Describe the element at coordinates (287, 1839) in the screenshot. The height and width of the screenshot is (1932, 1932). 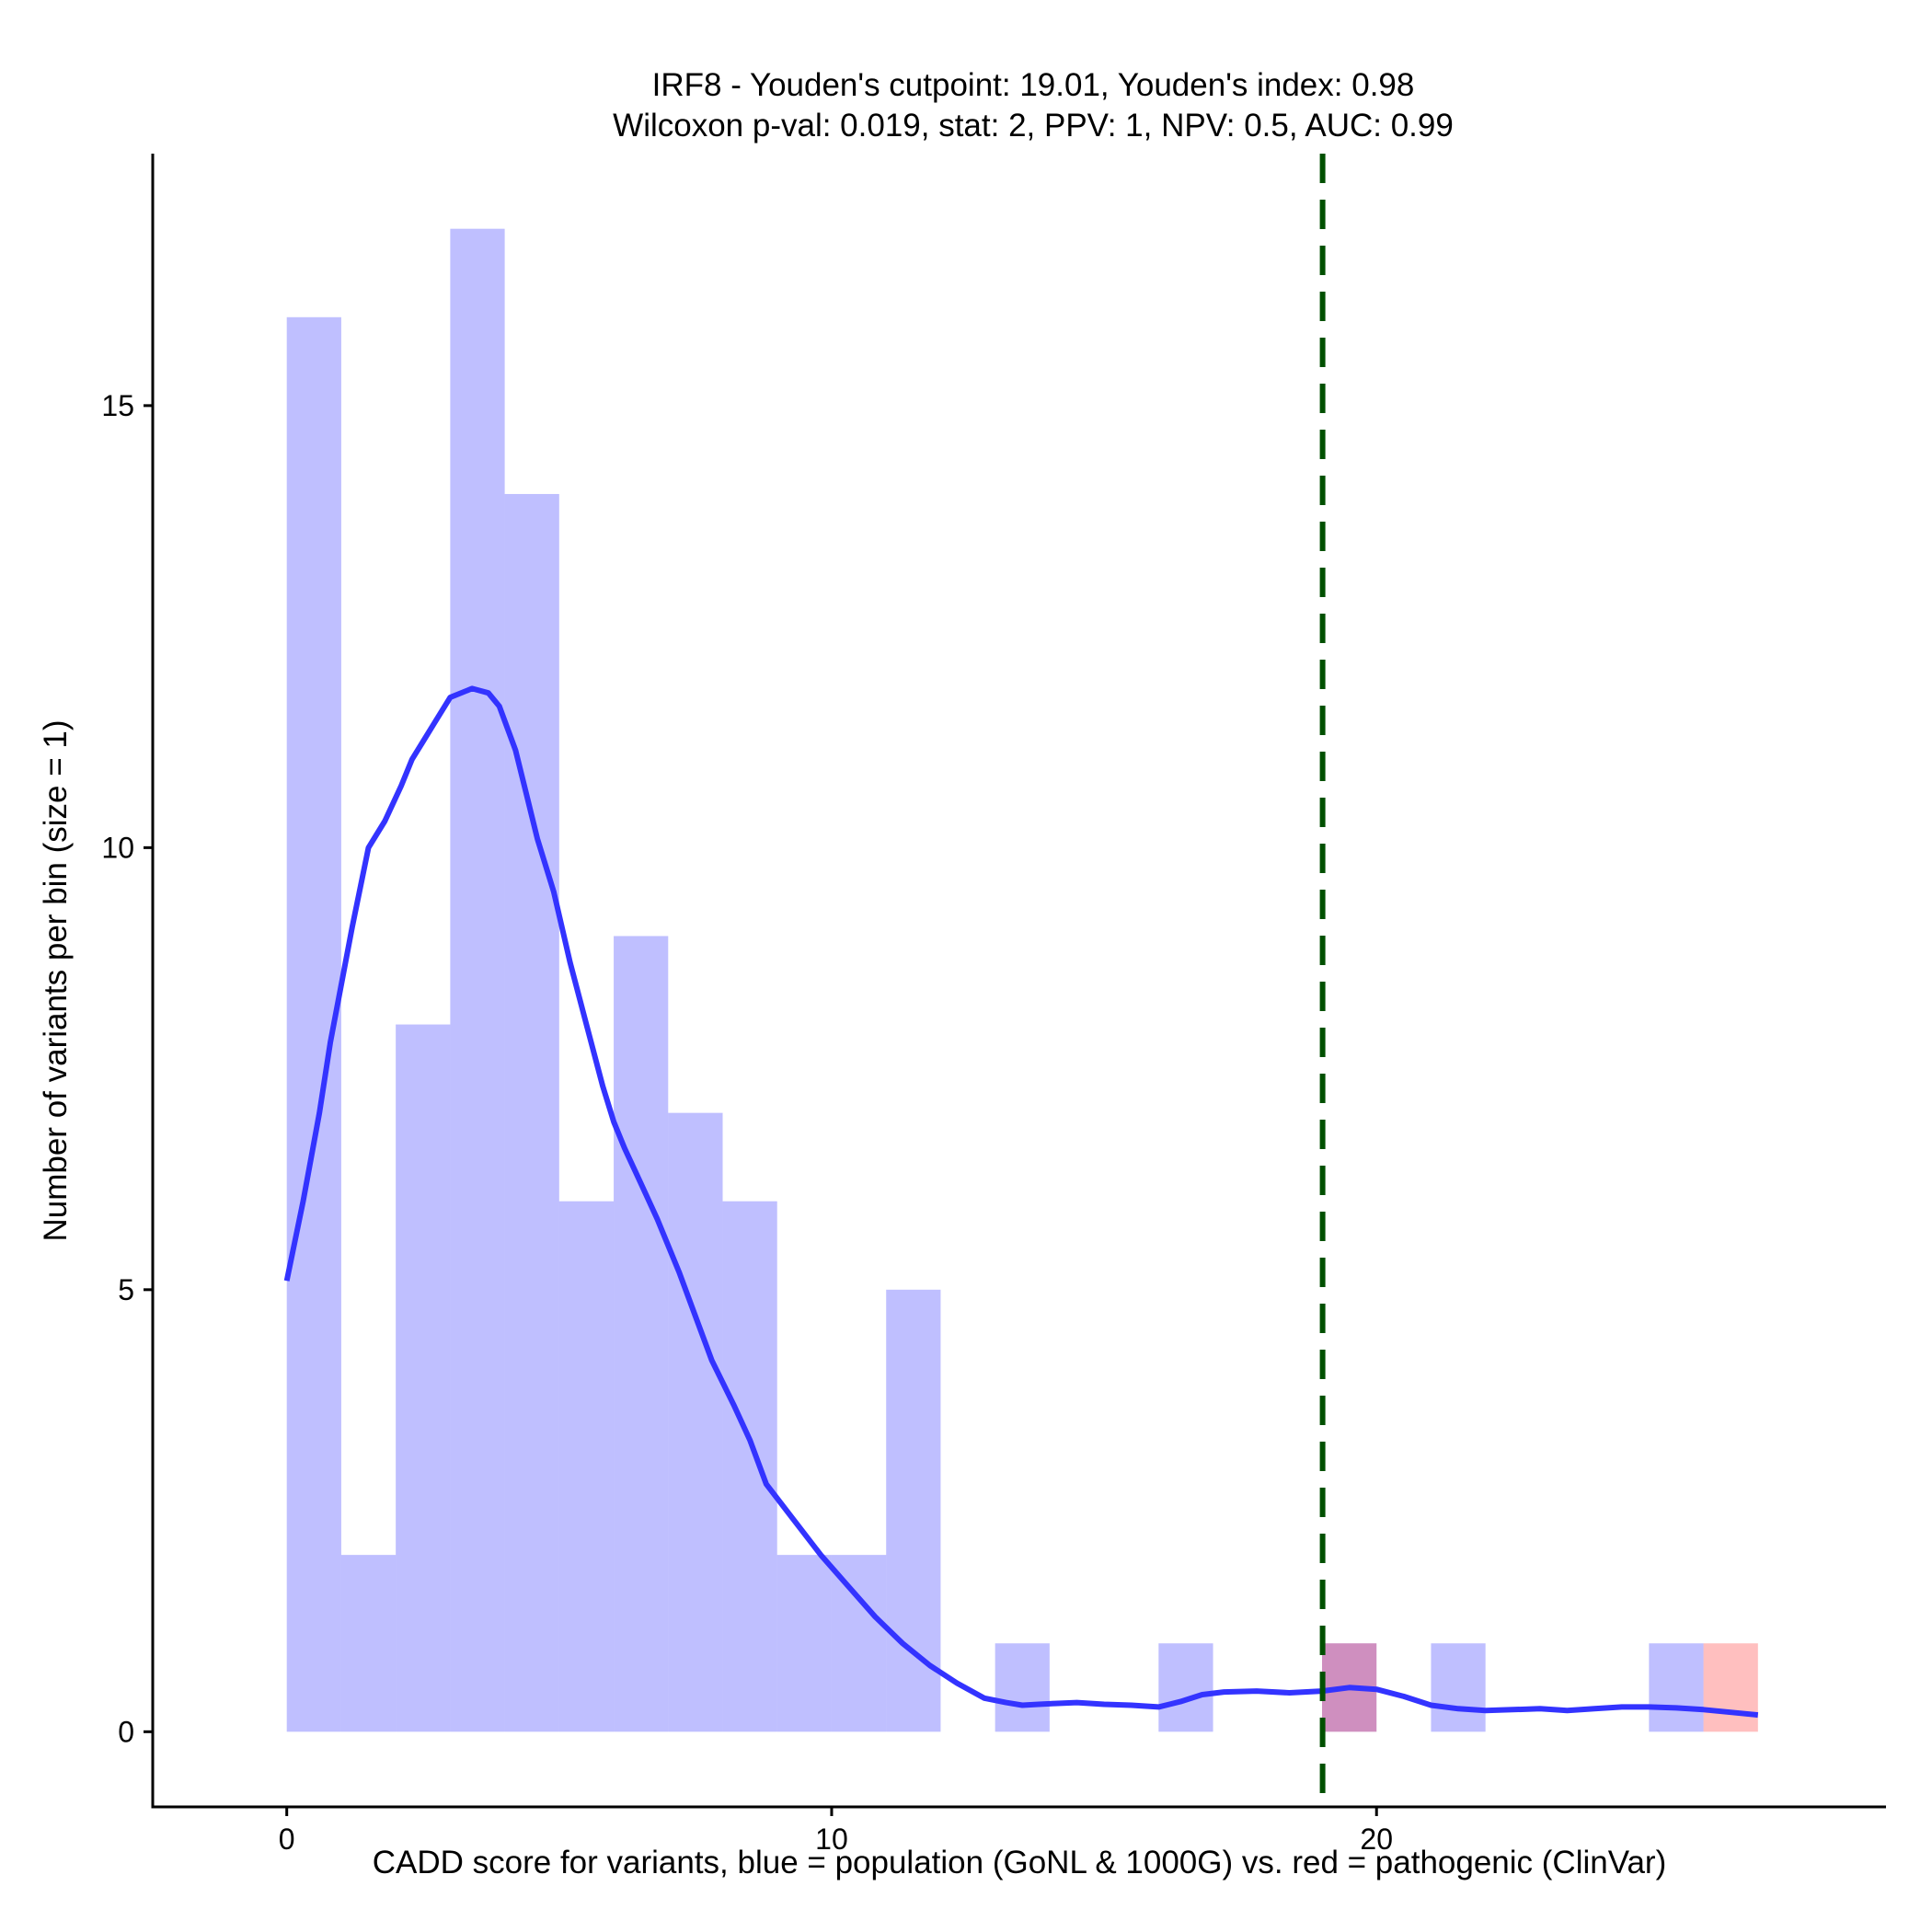
I see `x-tick-label: 0` at that location.